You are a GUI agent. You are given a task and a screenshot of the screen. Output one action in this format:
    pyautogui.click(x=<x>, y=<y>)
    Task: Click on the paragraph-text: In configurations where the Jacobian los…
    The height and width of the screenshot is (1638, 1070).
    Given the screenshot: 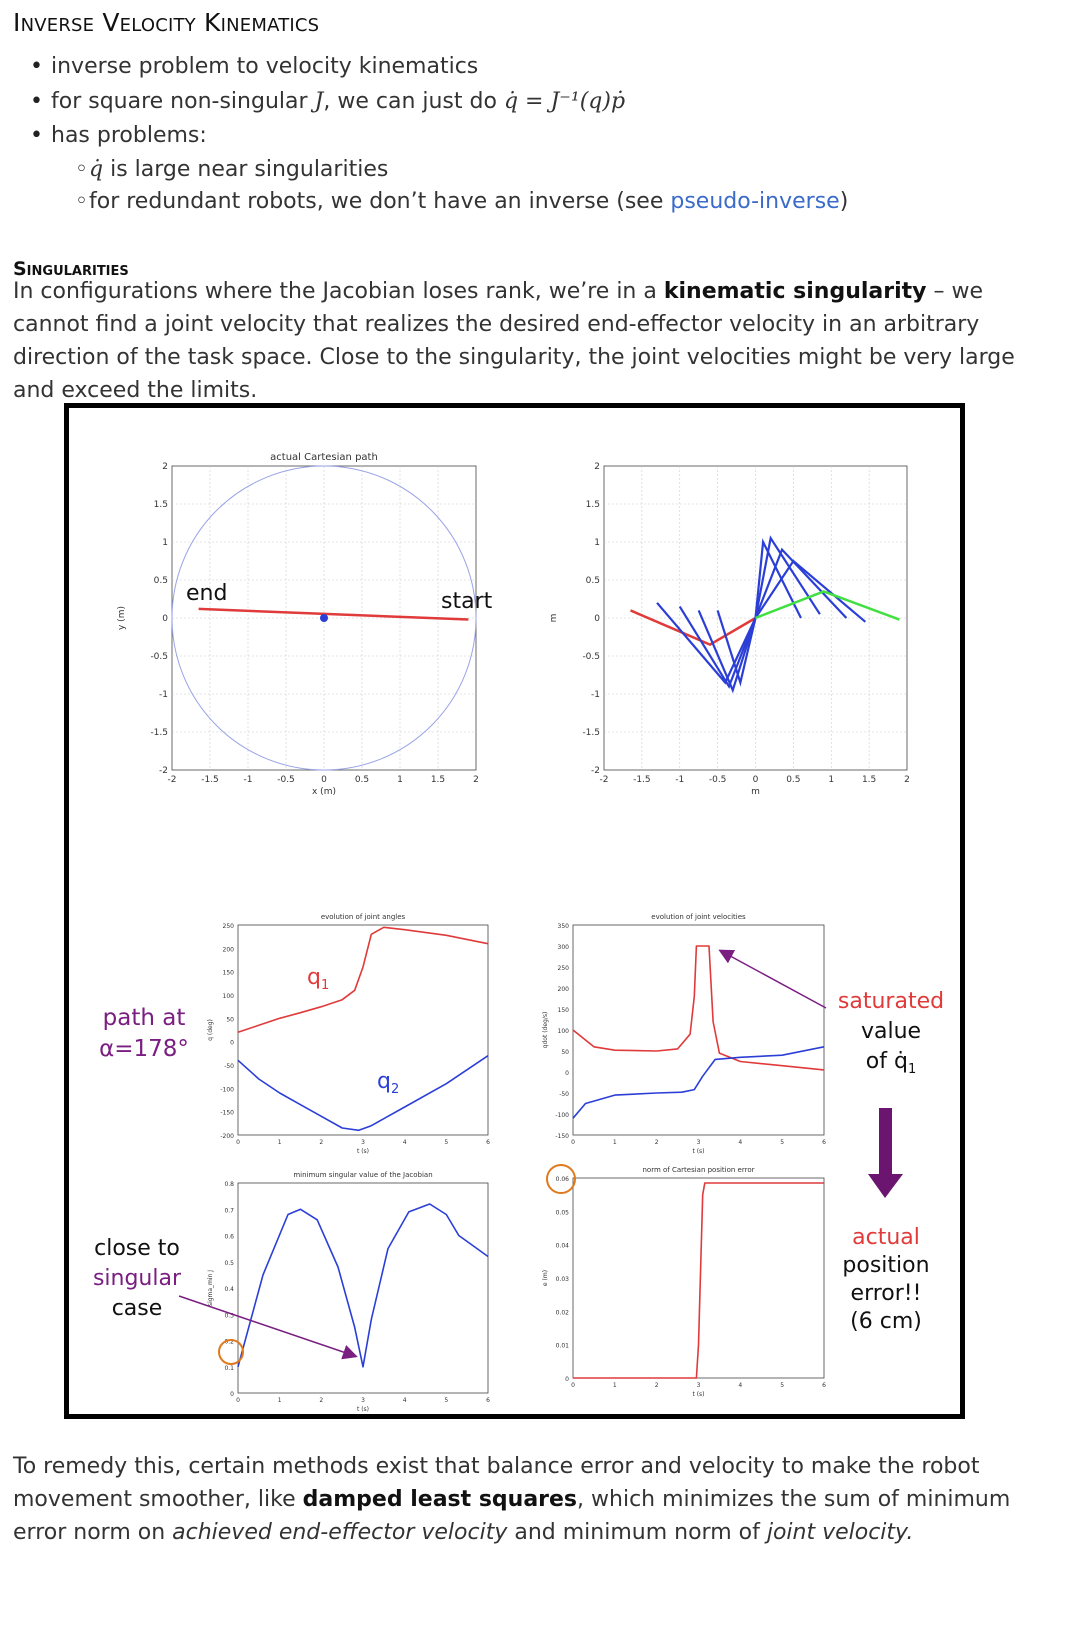 What is the action you would take?
    pyautogui.click(x=338, y=291)
    